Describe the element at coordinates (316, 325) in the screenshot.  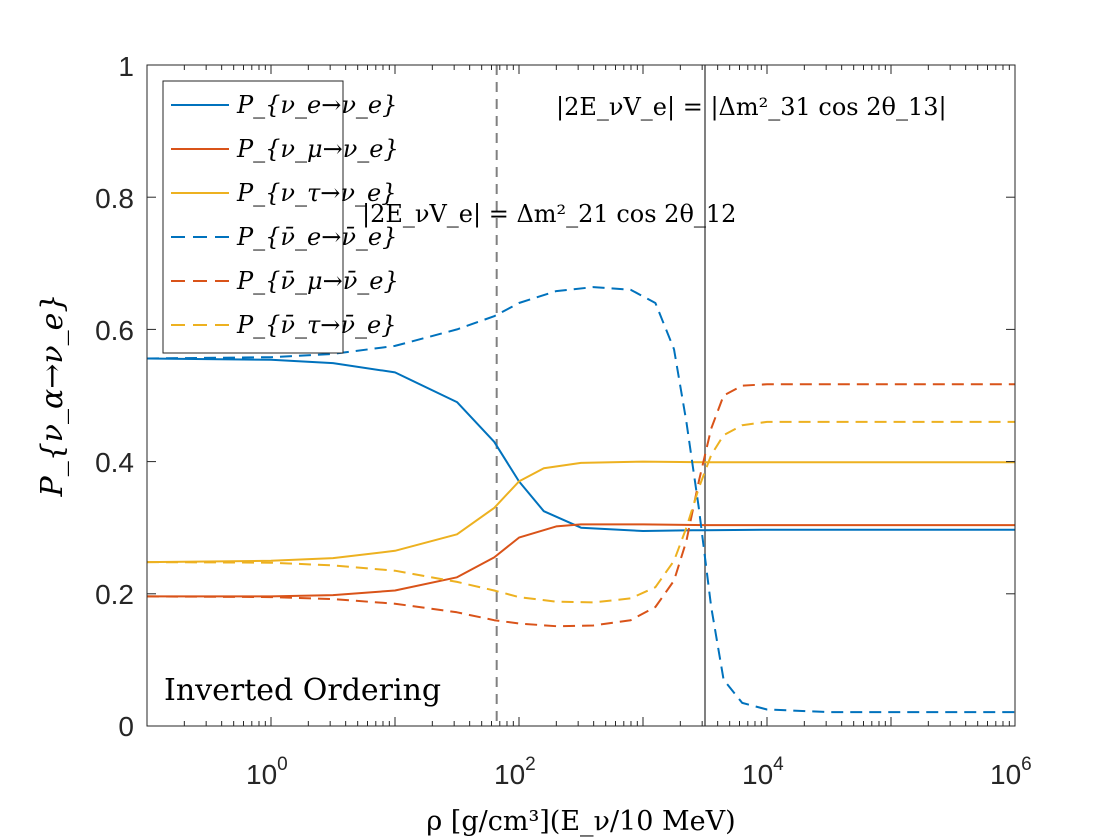
I see `legend-label: P_{ν̄_τ→ν̄_e}` at that location.